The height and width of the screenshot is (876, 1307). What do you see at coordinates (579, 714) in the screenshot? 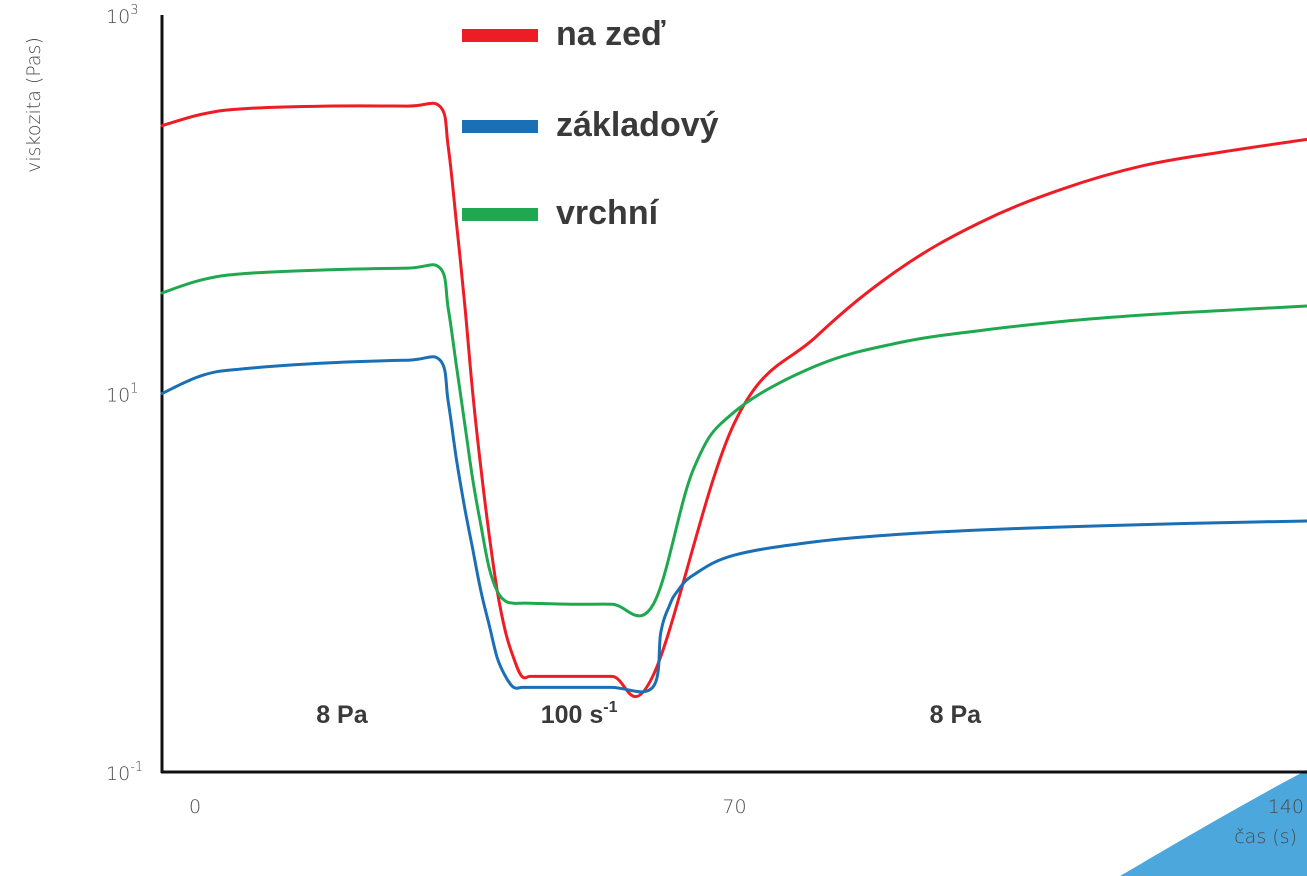
I see `phase-label: 100 s-1` at bounding box center [579, 714].